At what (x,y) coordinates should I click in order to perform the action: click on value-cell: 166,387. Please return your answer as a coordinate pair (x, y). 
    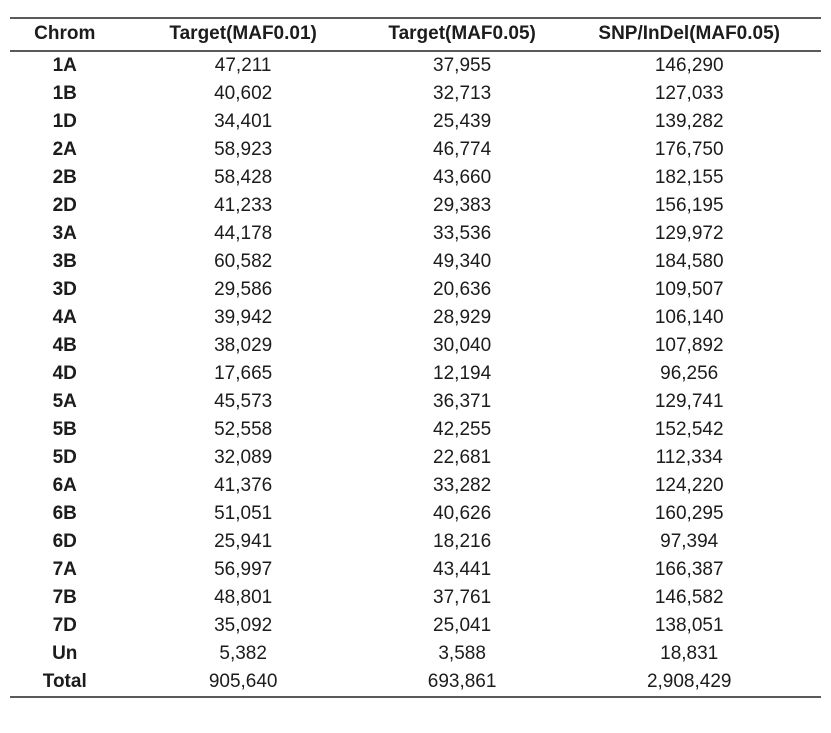
    Looking at the image, I should click on (689, 569).